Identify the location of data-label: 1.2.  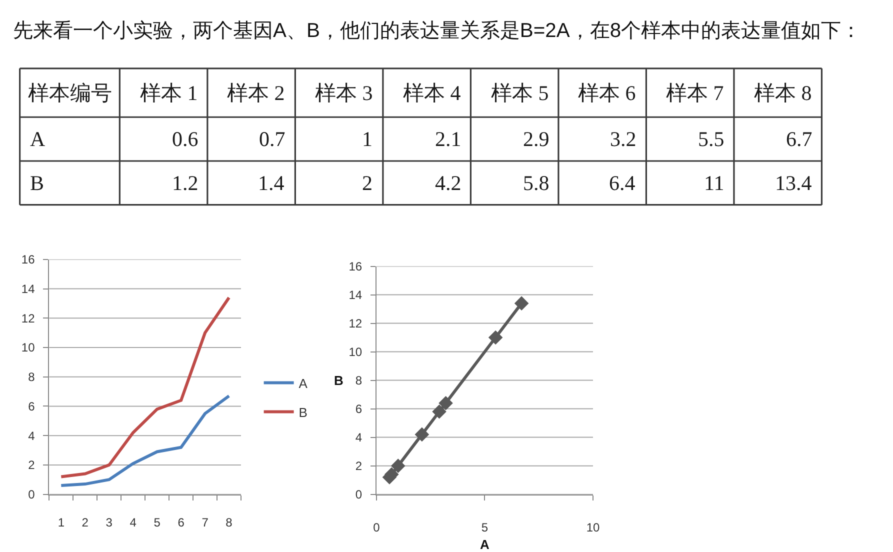
(185, 183).